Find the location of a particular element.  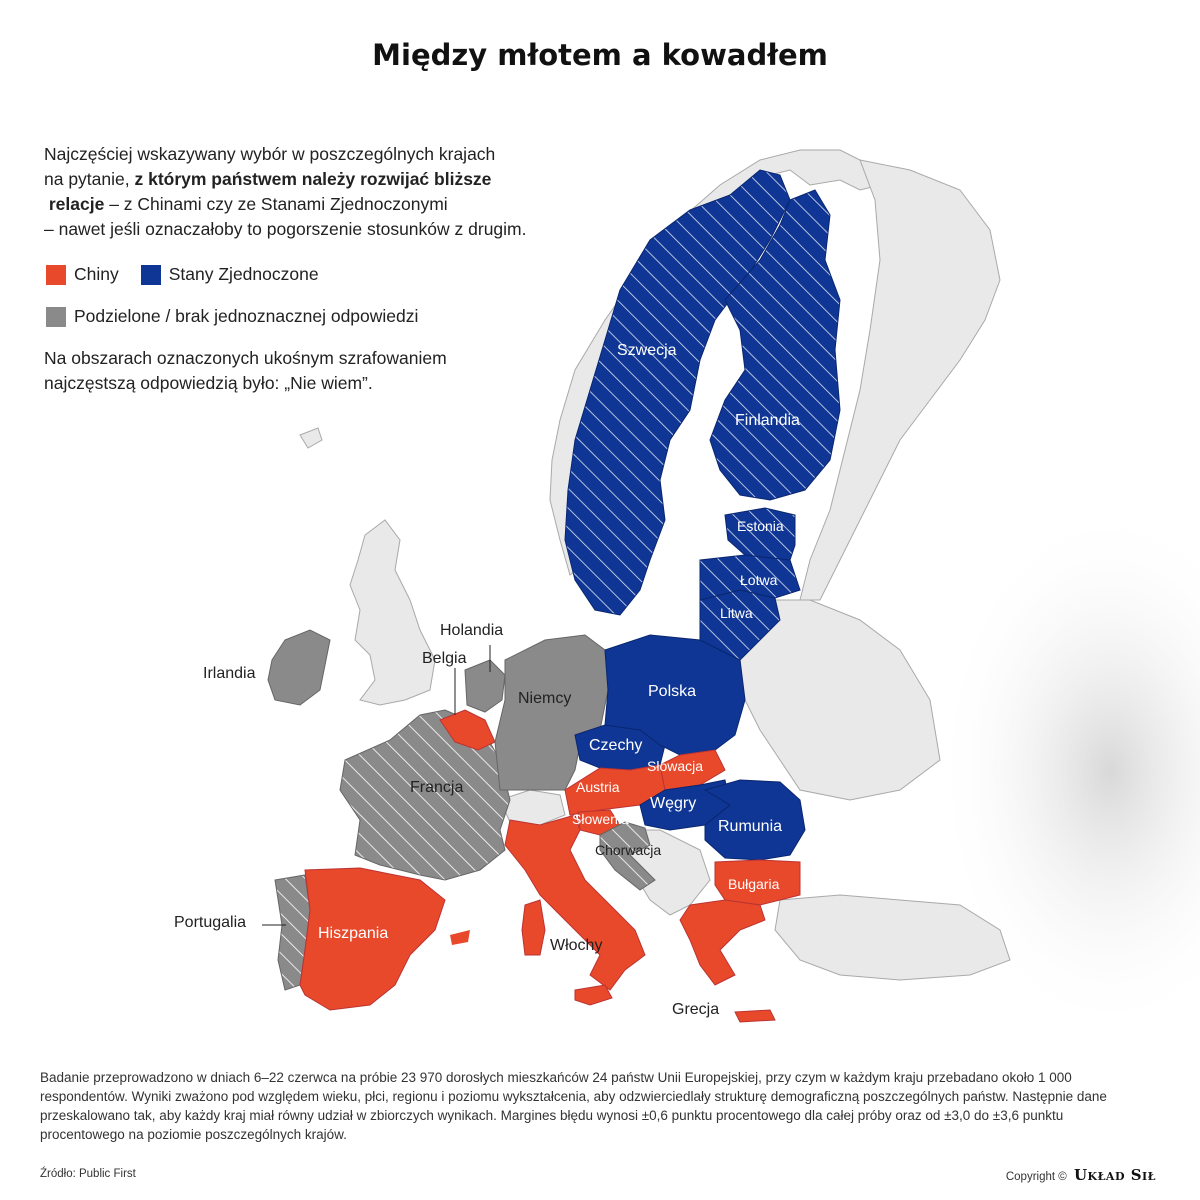

legend-row-1: Chiny Stany Zjednoczone is located at coordinates (182, 274).